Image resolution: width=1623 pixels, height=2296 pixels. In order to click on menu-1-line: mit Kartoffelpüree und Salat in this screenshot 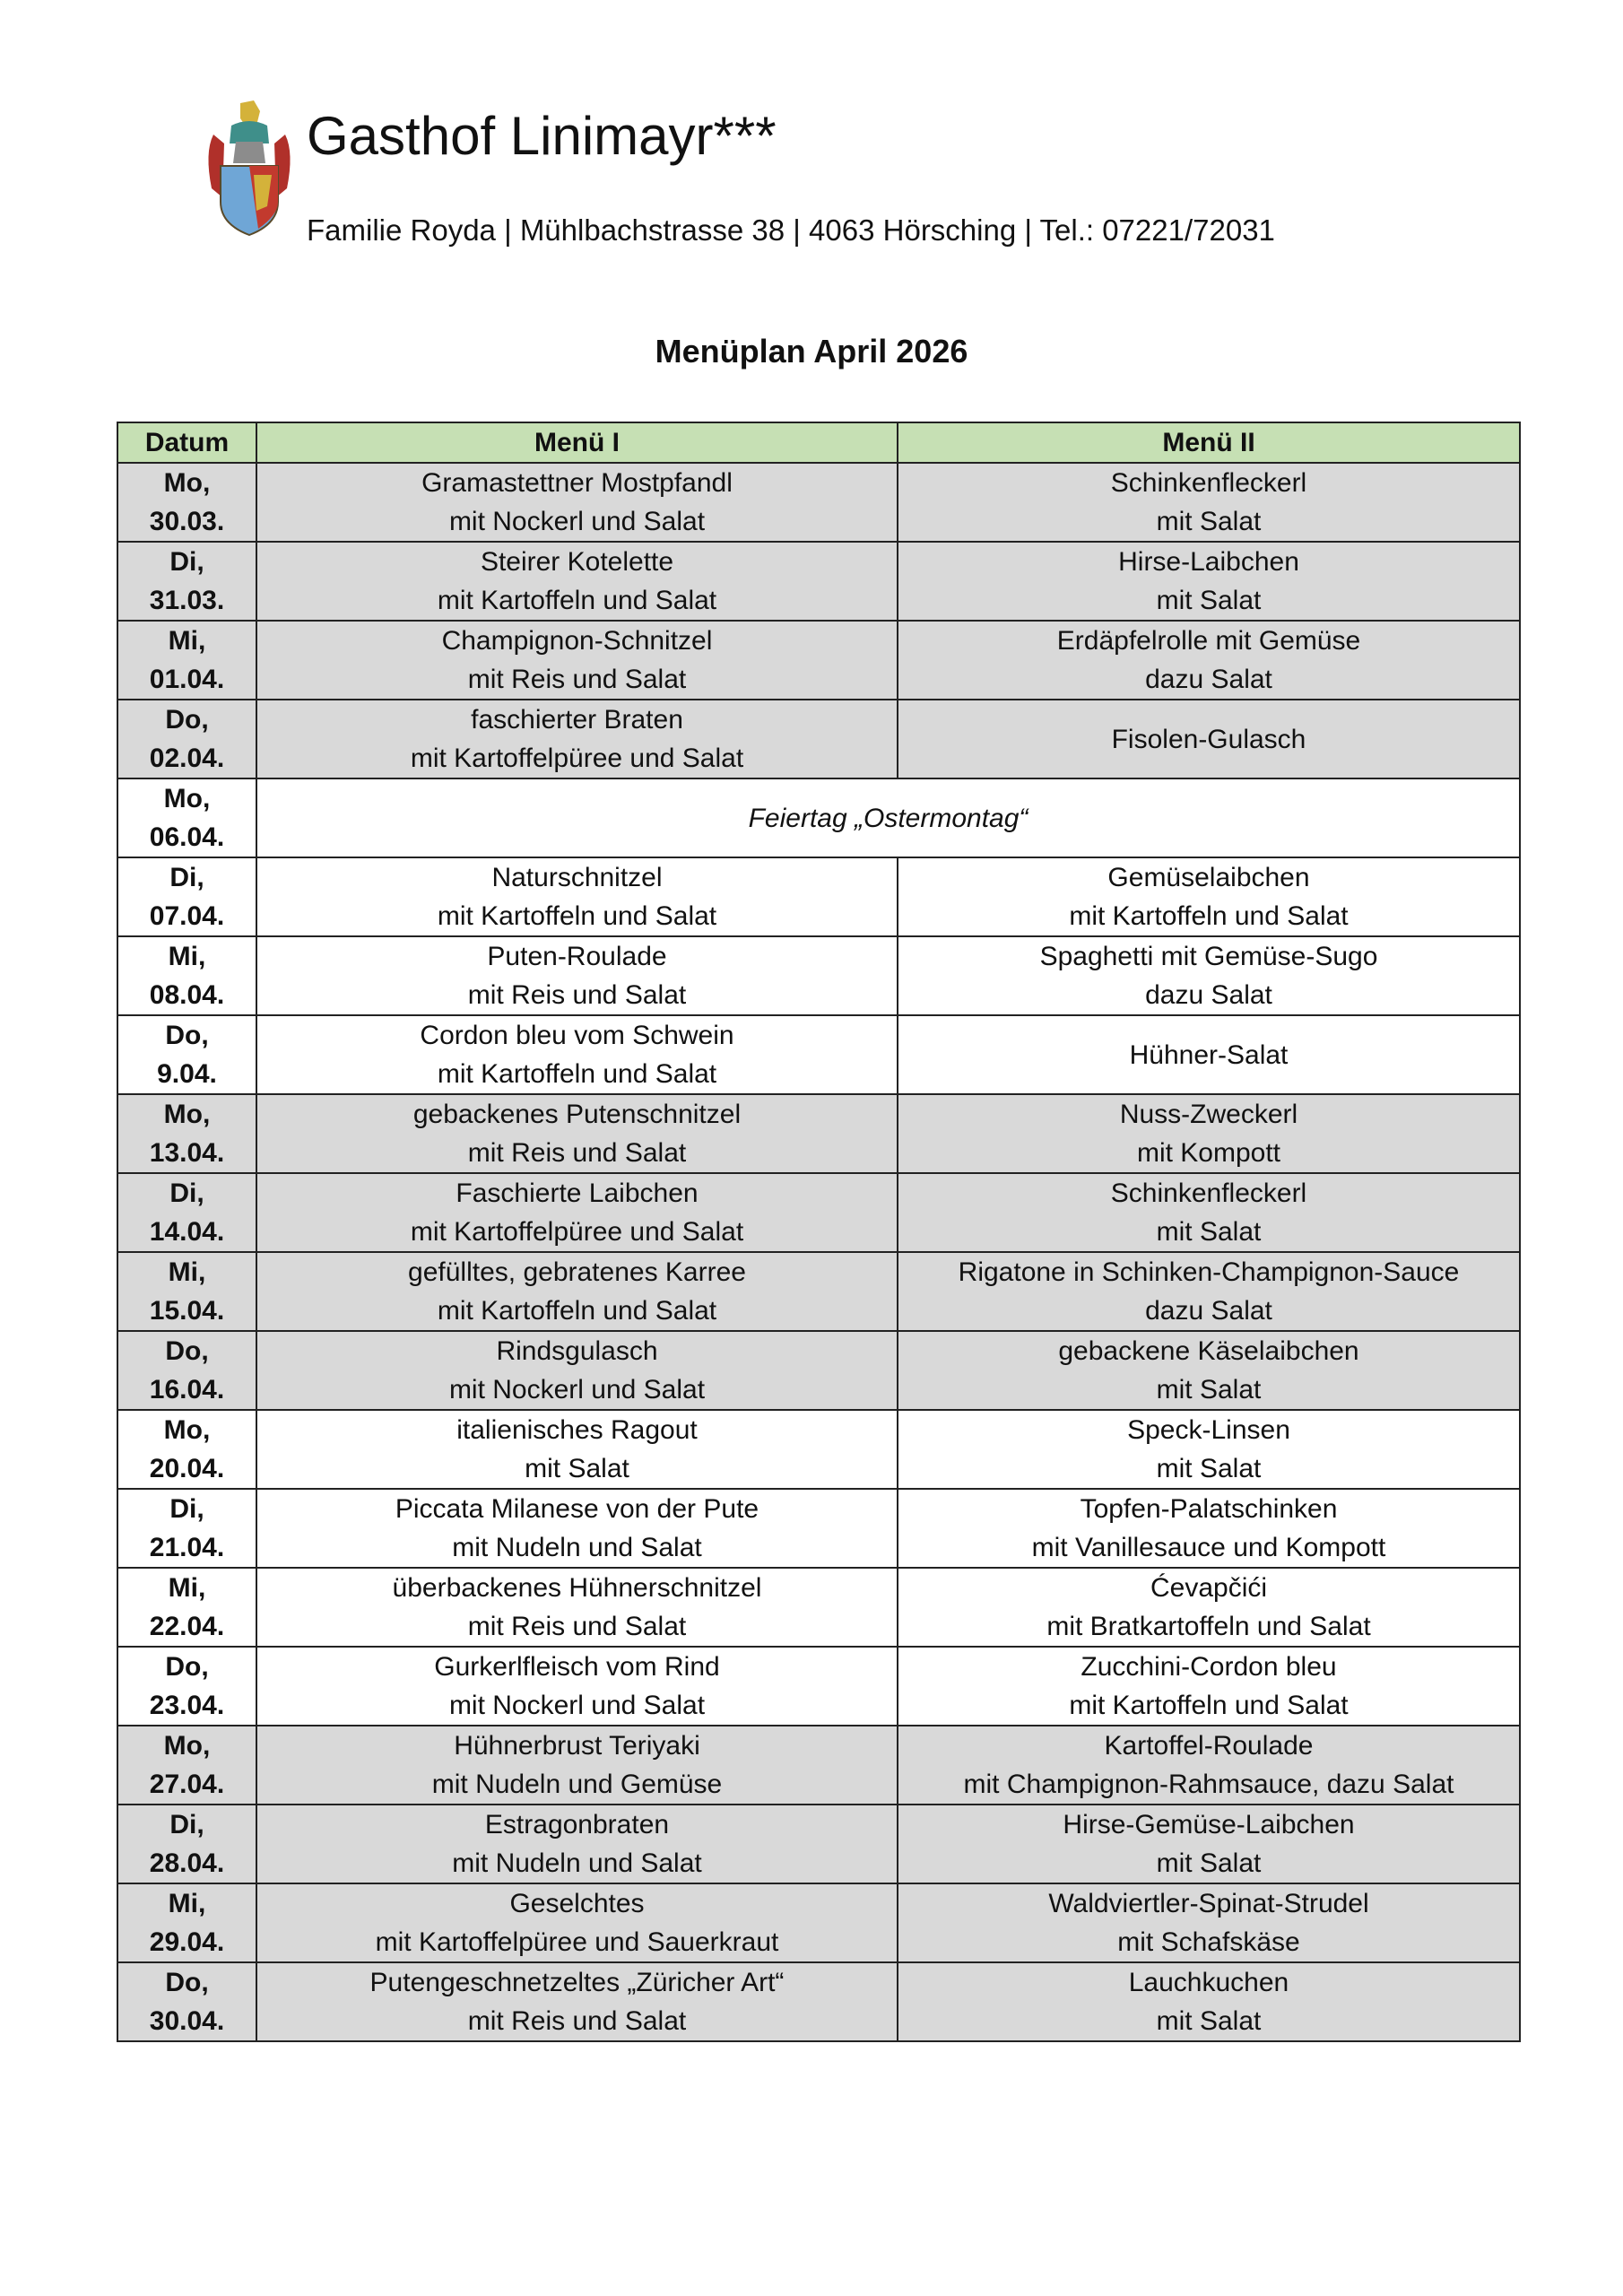, I will do `click(577, 1232)`.